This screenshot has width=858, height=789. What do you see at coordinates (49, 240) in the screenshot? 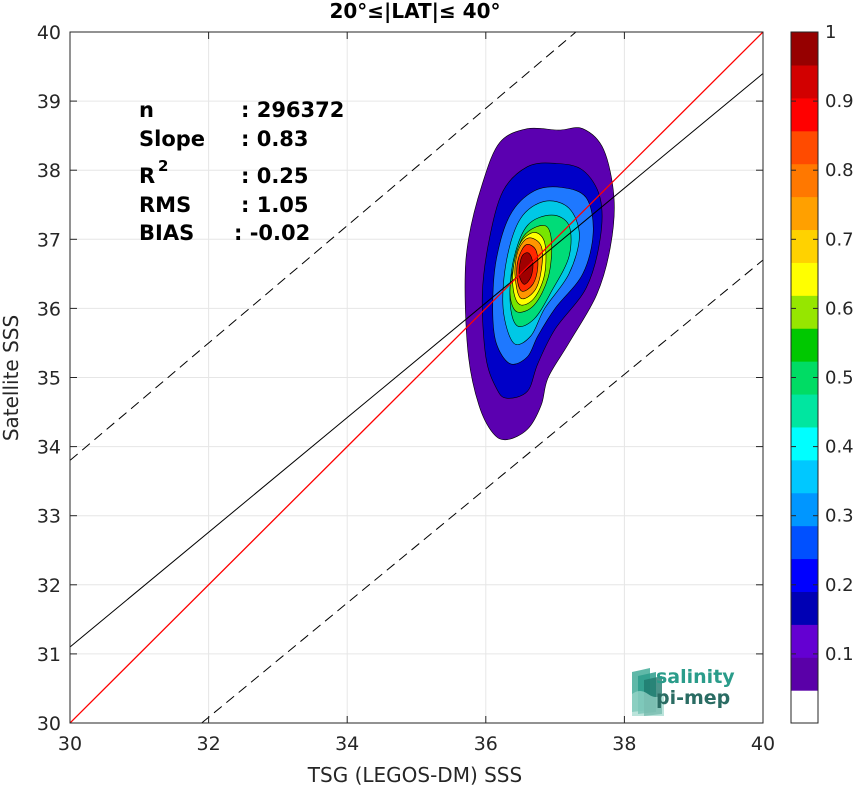
I see `y-tick-label-7: 37` at bounding box center [49, 240].